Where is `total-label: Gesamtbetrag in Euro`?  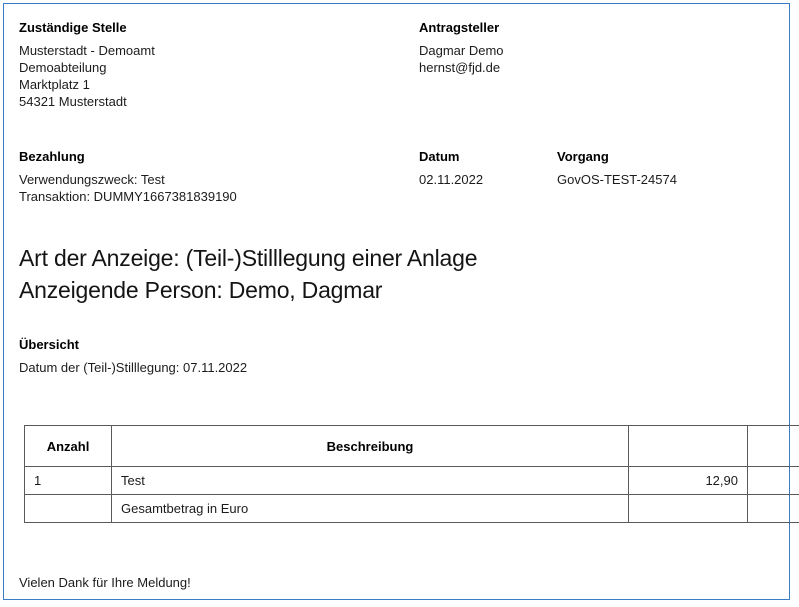
total-label: Gesamtbetrag in Euro is located at coordinates (370, 508).